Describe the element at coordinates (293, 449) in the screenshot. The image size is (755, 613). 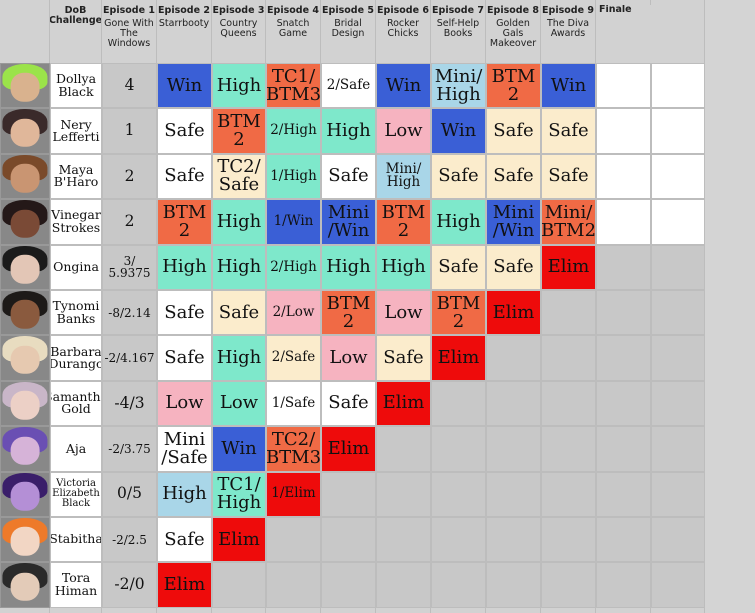
I see `result-cell: TC2/ BTM3` at that location.